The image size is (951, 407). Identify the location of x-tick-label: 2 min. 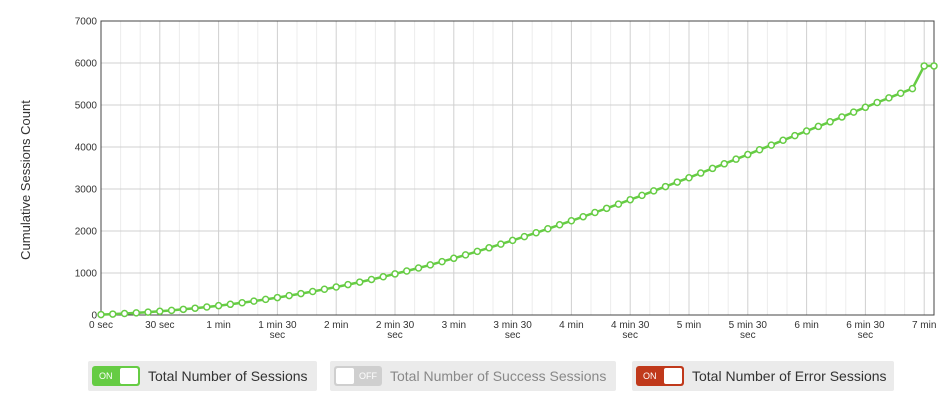
(336, 325).